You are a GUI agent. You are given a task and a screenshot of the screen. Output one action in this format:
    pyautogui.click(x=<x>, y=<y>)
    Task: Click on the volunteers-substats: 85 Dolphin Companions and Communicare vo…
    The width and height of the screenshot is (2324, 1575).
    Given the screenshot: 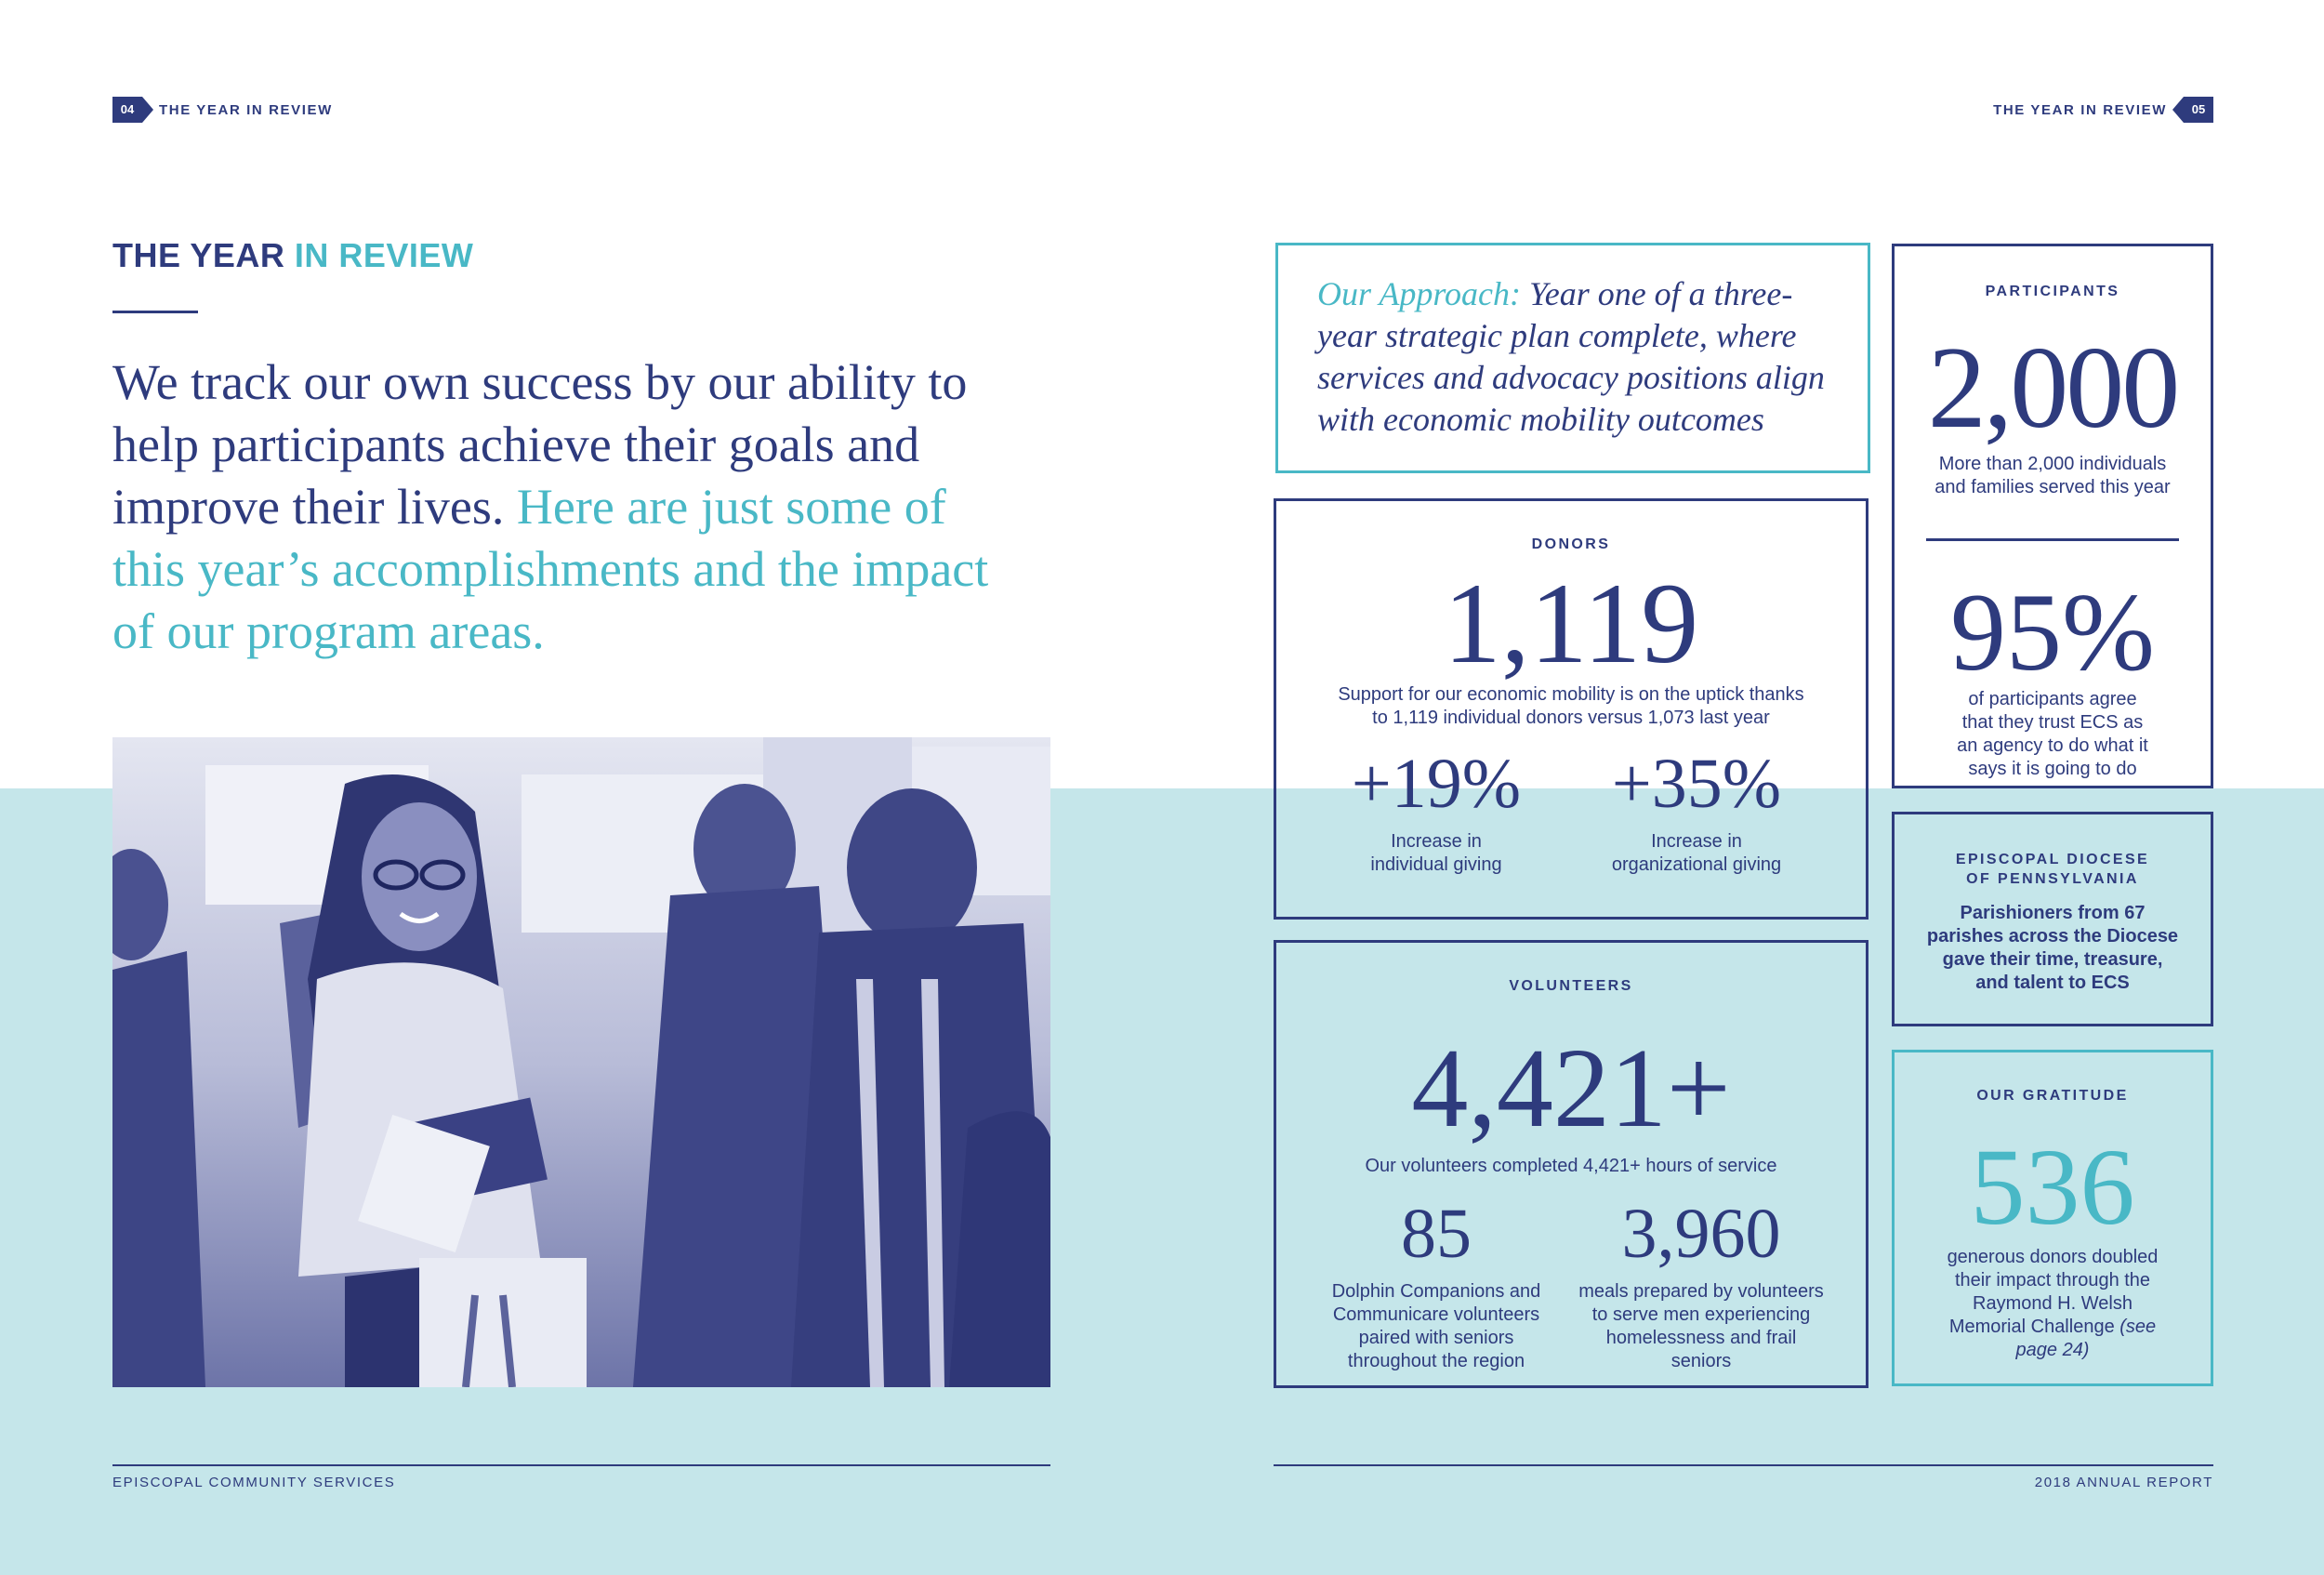 What is the action you would take?
    pyautogui.click(x=1571, y=1286)
    